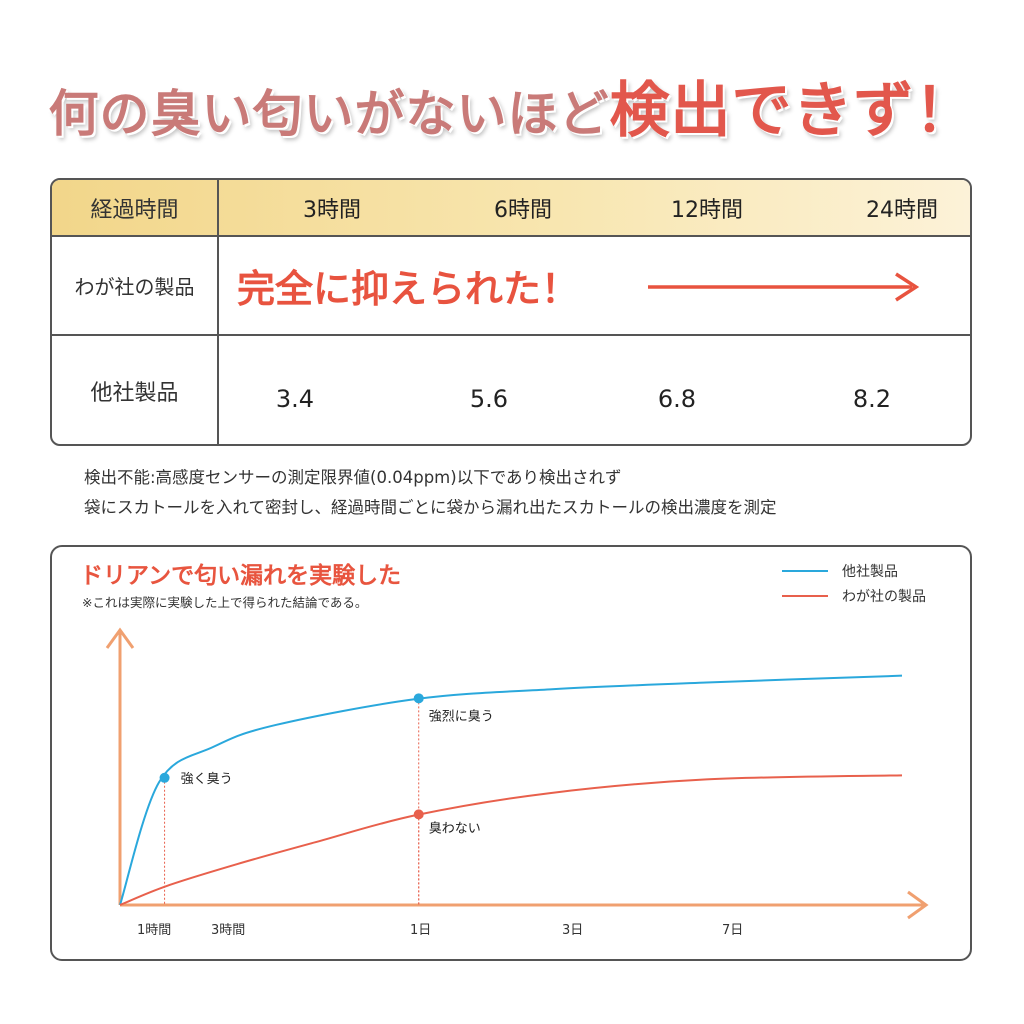 This screenshot has width=1024, height=1024. What do you see at coordinates (154, 930) in the screenshot?
I see `x-tick-1h: 1時間` at bounding box center [154, 930].